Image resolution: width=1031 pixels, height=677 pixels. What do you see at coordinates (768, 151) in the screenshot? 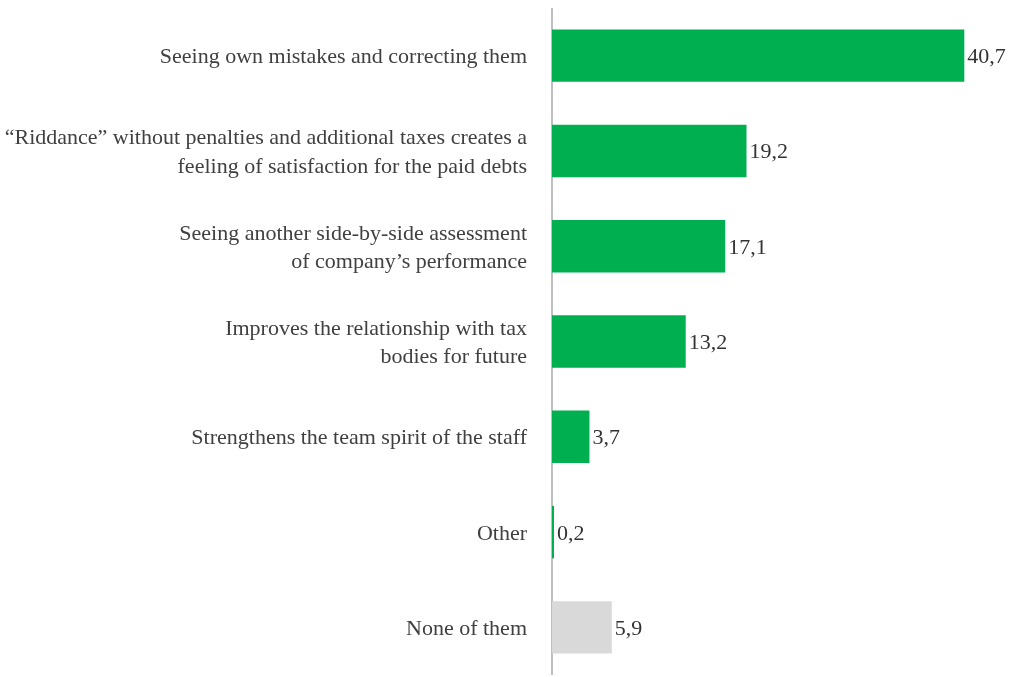
I see `data-label: 19,2` at bounding box center [768, 151].